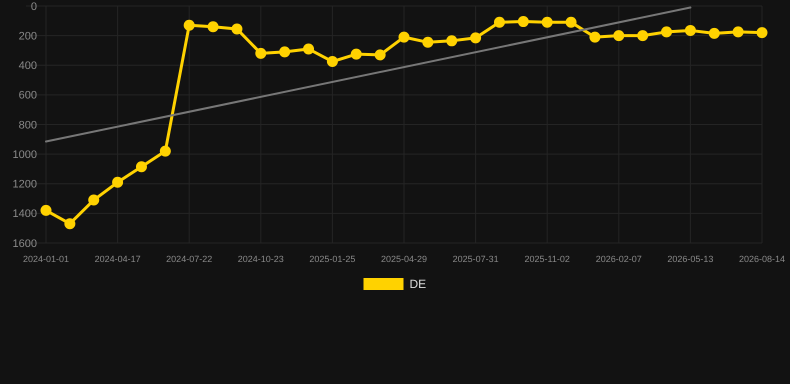  I want to click on y-tick-label: 600, so click(27, 96).